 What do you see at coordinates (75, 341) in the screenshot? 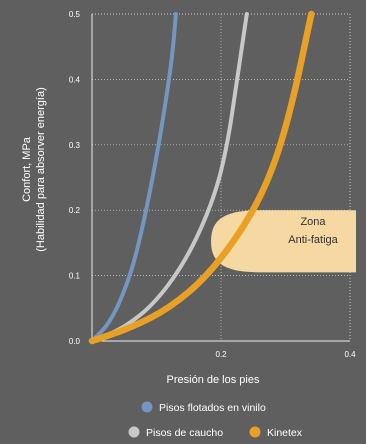
I see `y-tick-label: 0.0` at bounding box center [75, 341].